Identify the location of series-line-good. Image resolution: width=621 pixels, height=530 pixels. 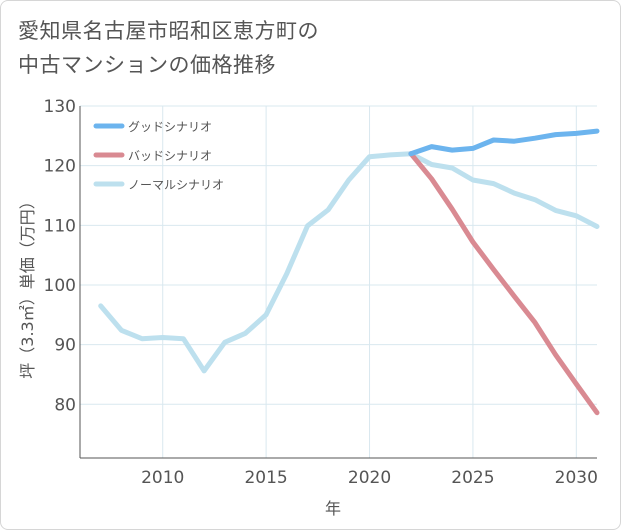
(504, 142).